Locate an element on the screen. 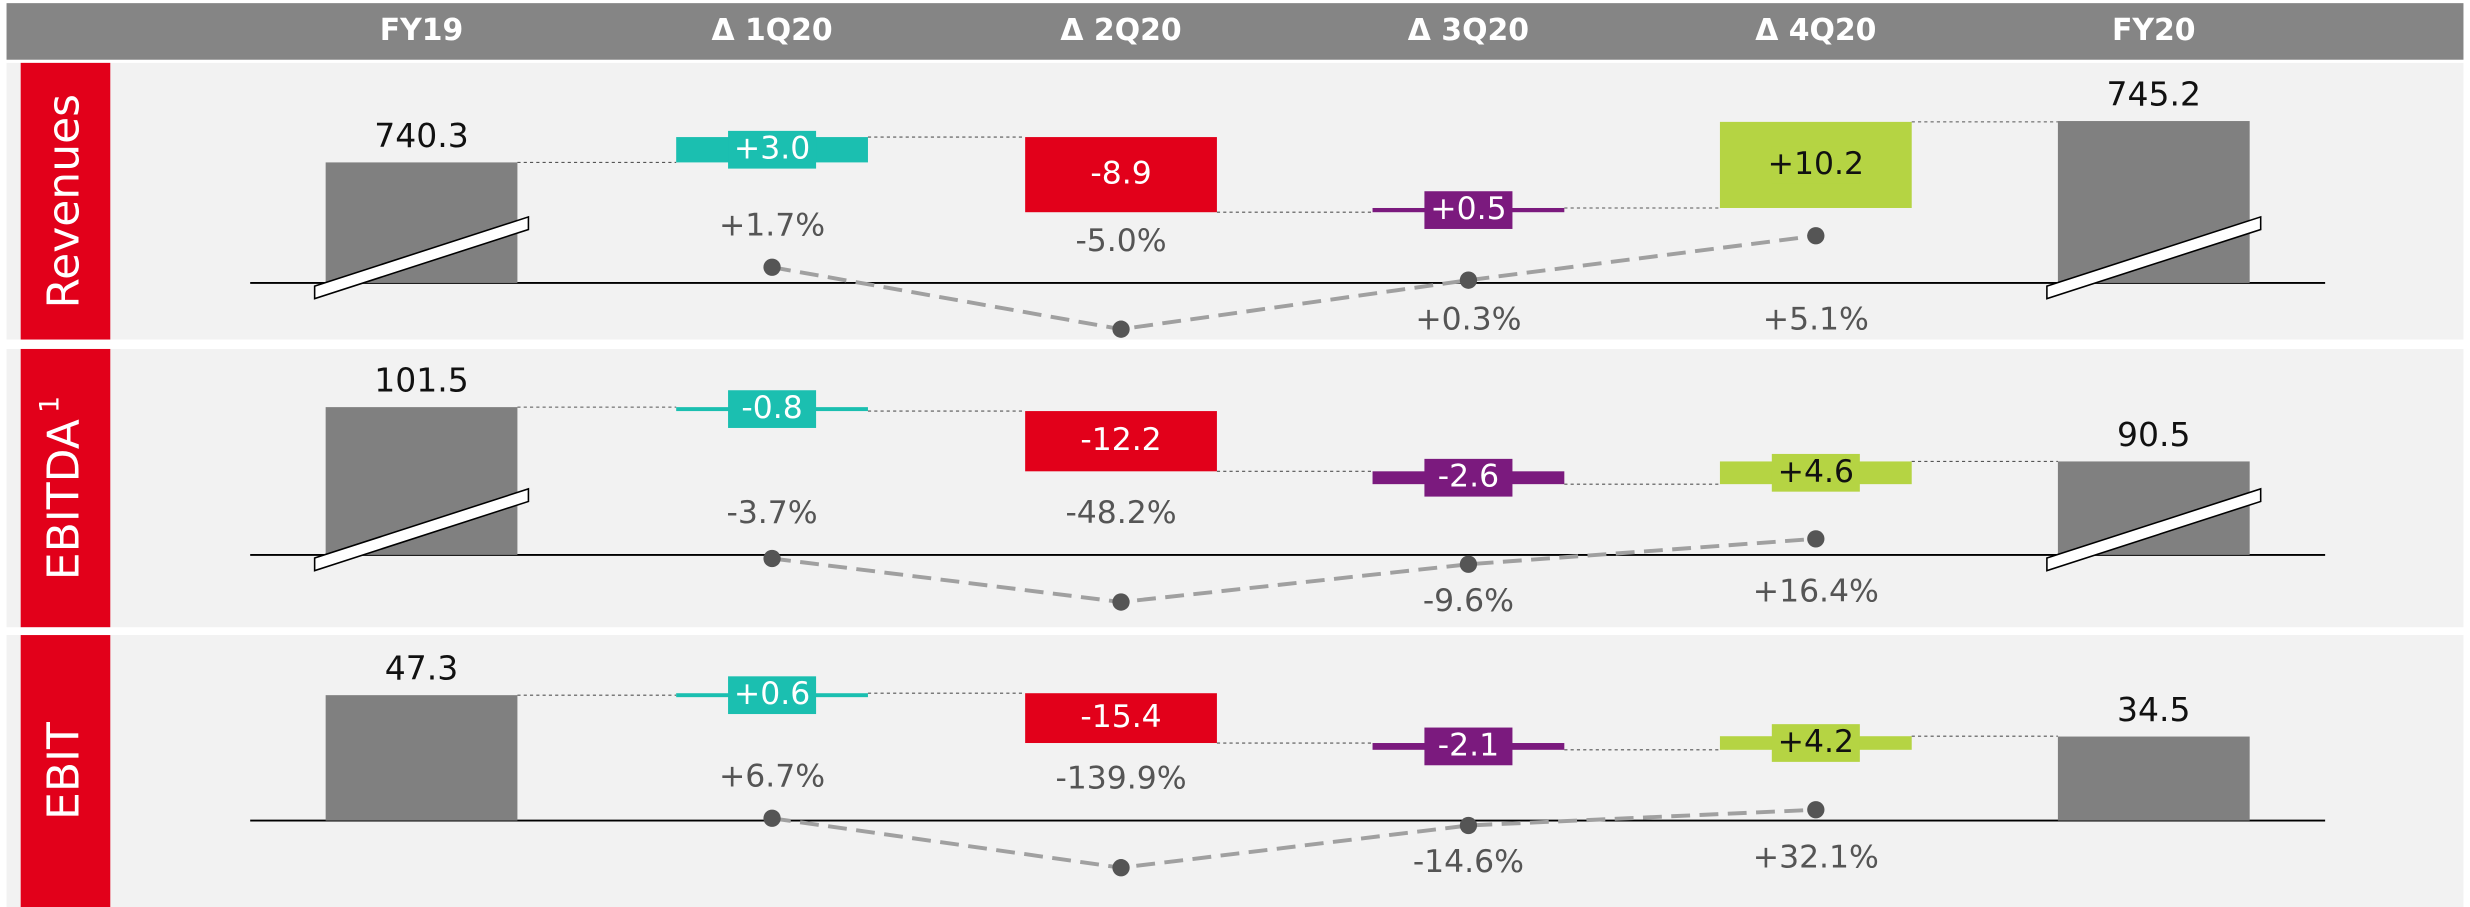 This screenshot has width=2470, height=907. panel-label: EBIT is located at coordinates (63, 771).